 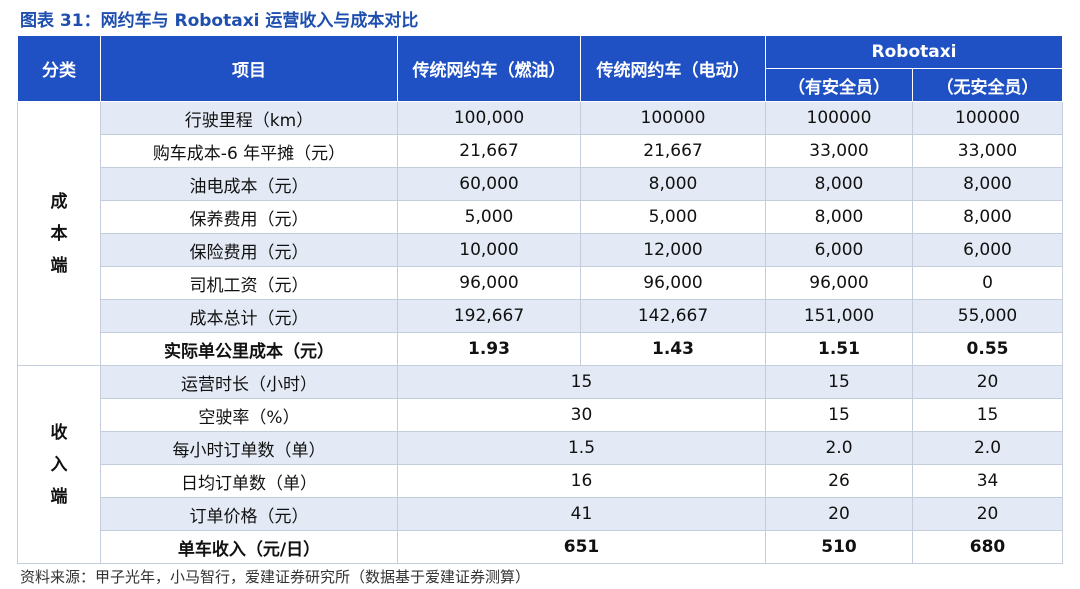 What do you see at coordinates (673, 349) in the screenshot?
I see `value-cell: 1.43` at bounding box center [673, 349].